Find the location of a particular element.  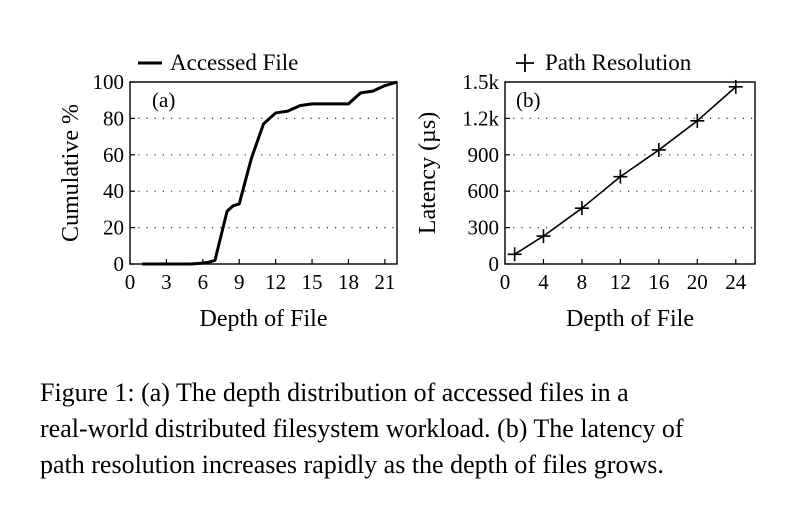

chart-b-y-tick-label: 1.2k is located at coordinates (480, 118).